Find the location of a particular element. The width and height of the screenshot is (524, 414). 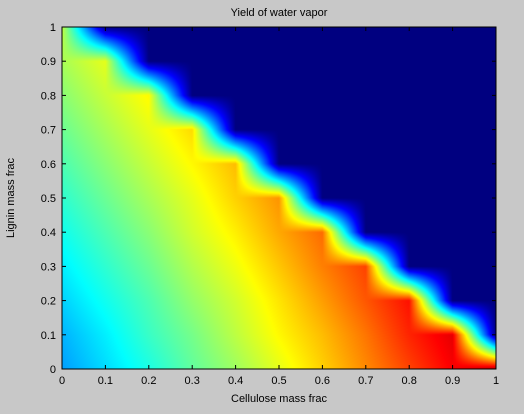

y-tick-label: 0.8 is located at coordinates (48, 96).